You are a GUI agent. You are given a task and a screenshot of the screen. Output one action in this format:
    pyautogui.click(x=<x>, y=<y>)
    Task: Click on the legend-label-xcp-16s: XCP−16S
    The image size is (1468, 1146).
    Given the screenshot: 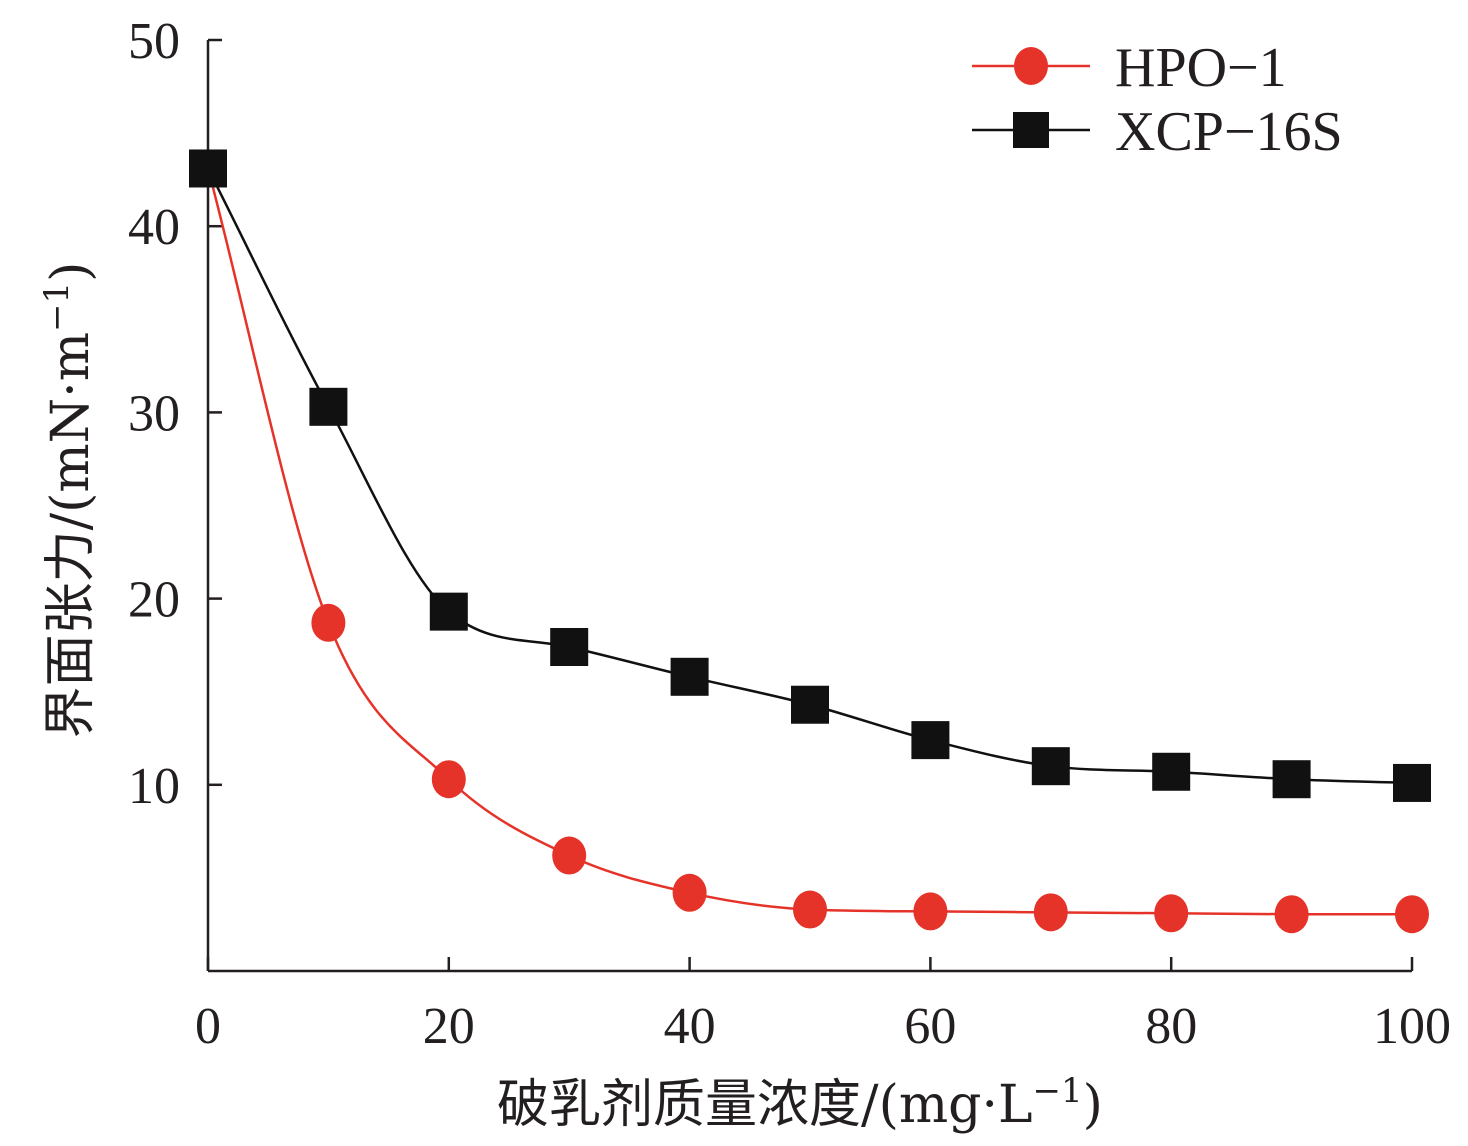 What is the action you would take?
    pyautogui.click(x=1229, y=132)
    